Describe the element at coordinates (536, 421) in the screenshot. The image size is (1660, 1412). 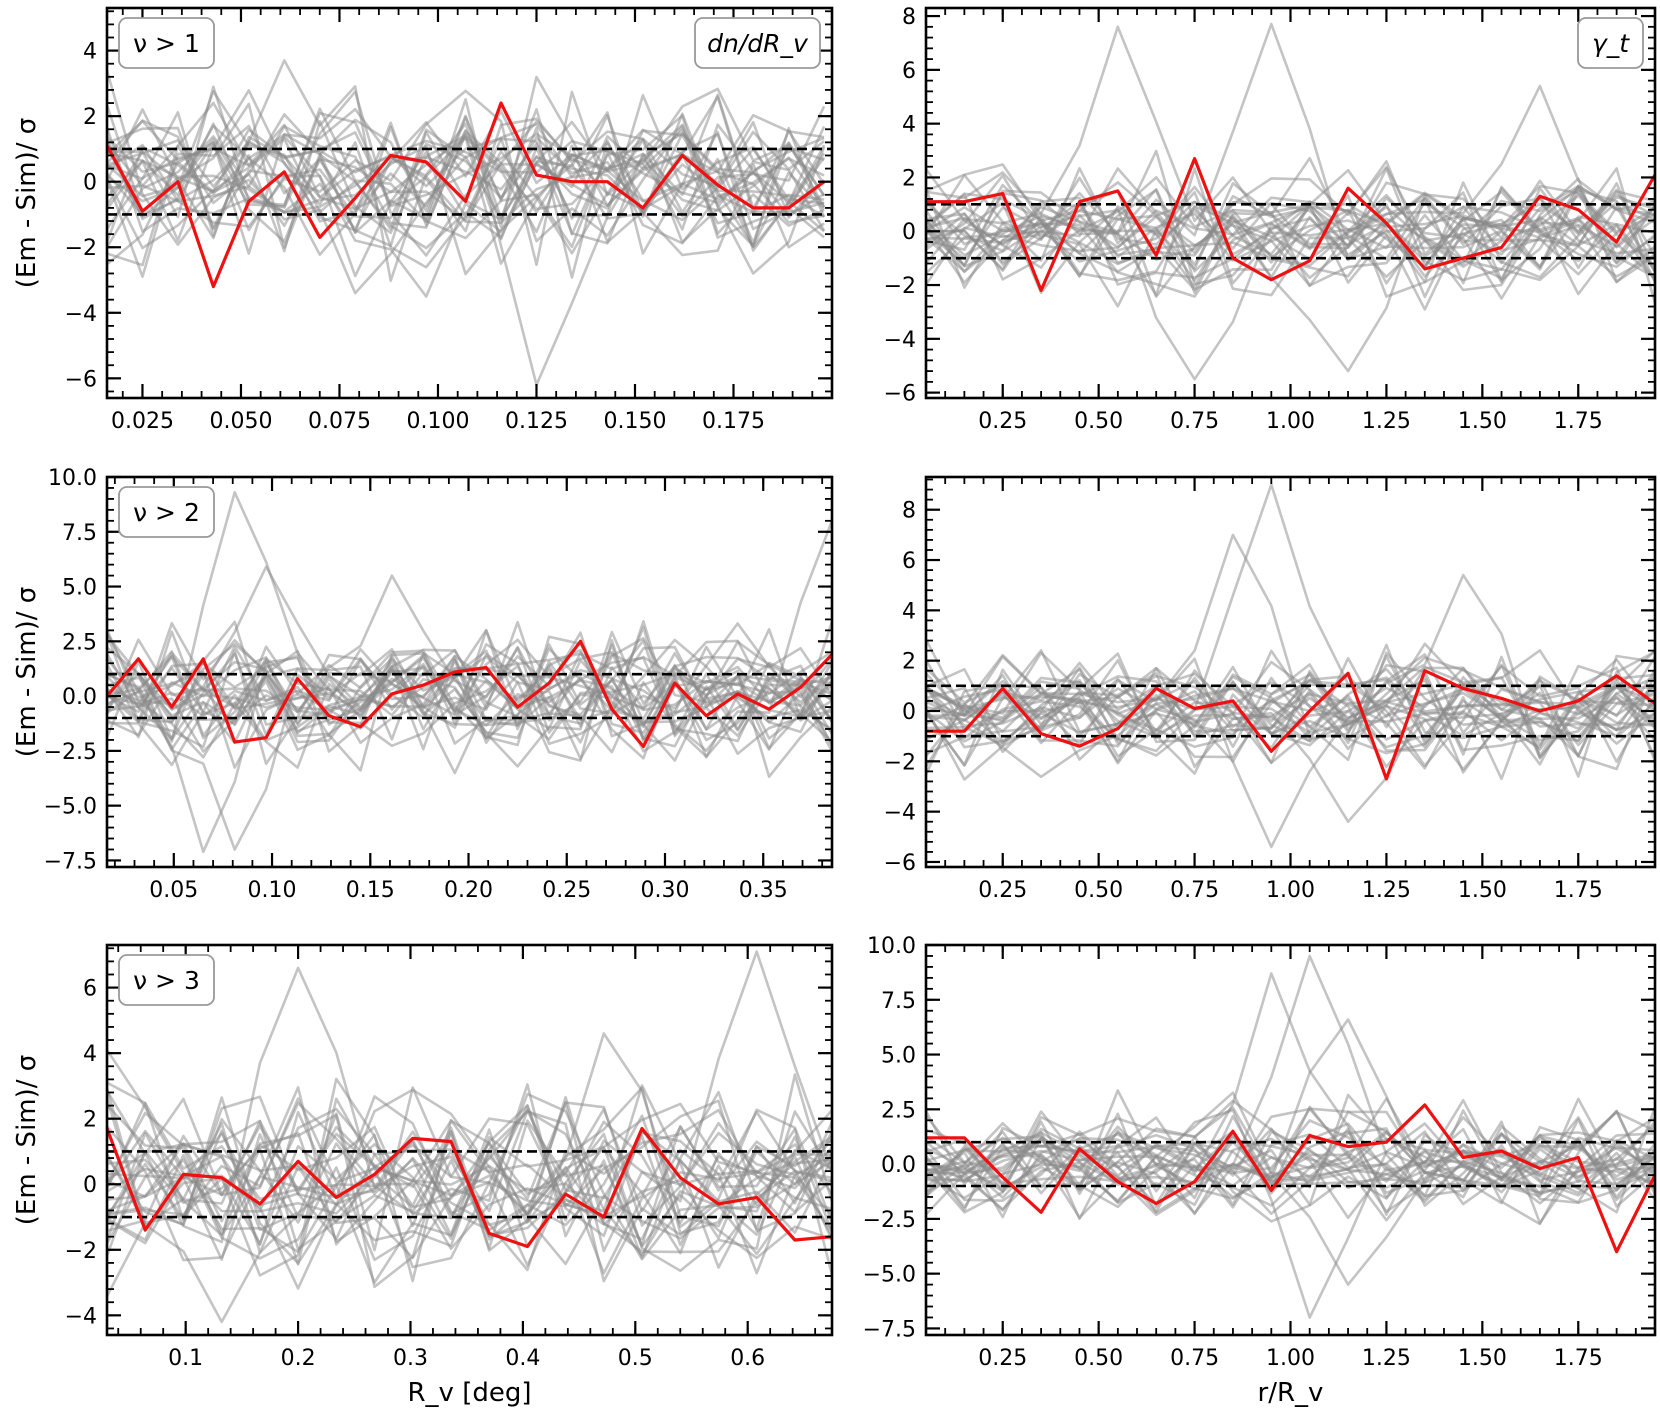
I see `x-tick-label: 0.125` at that location.